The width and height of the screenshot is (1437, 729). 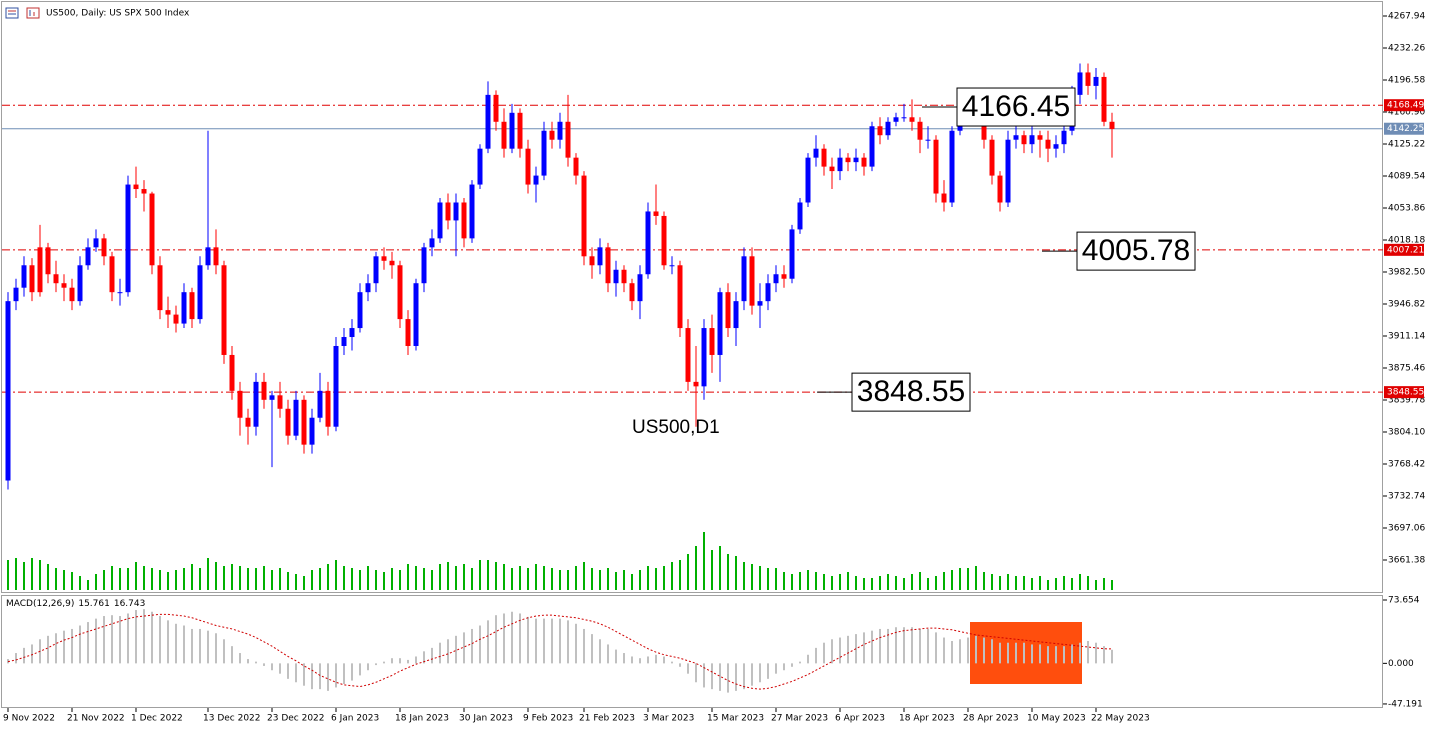 What do you see at coordinates (1406, 17) in the screenshot?
I see `y-tick-label: 4267.94` at bounding box center [1406, 17].